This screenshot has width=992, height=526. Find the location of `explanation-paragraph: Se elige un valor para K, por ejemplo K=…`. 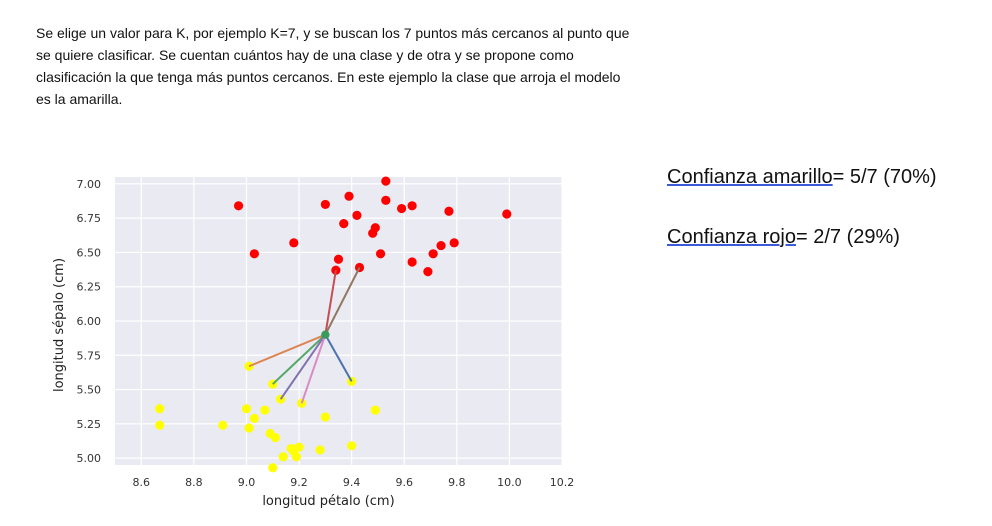

explanation-paragraph: Se elige un valor para K, por ejemplo K=… is located at coordinates (333, 66).